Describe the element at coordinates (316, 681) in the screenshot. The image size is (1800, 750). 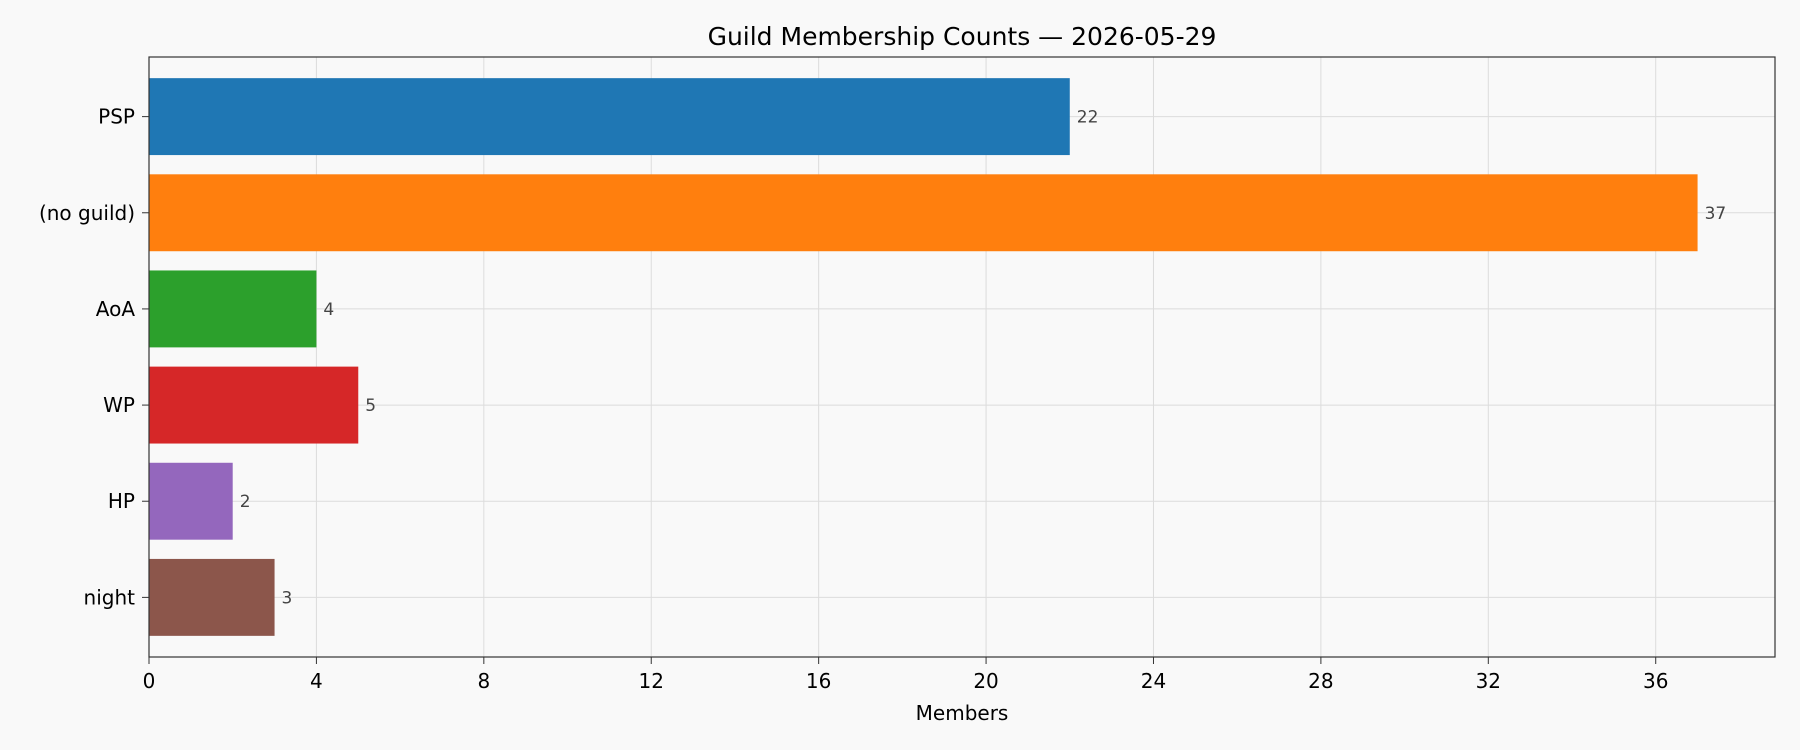
I see `x-tick-label: 4` at that location.